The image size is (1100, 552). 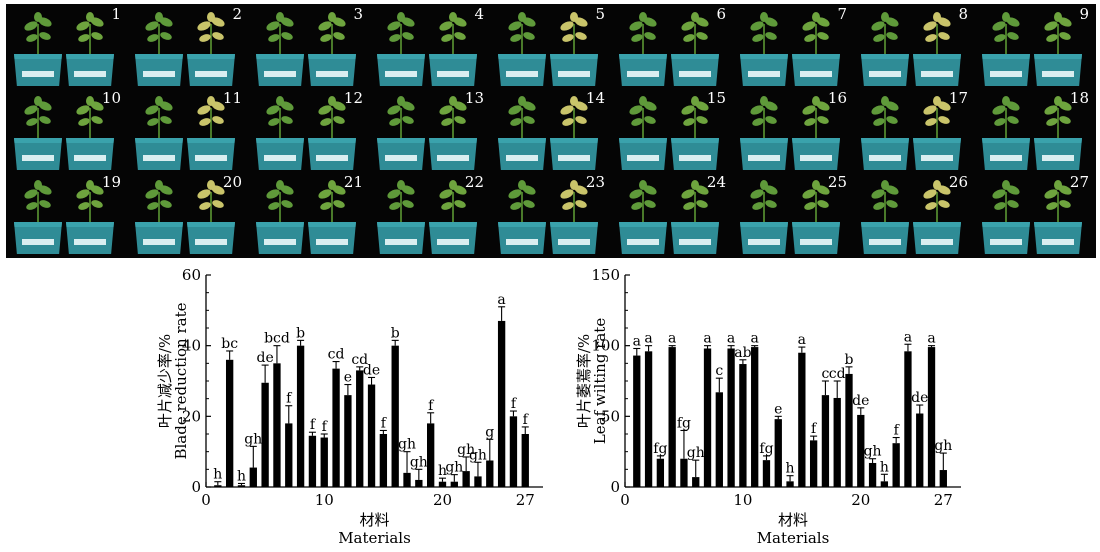 I want to click on pot-photo-cell: 12, so click(x=308, y=130).